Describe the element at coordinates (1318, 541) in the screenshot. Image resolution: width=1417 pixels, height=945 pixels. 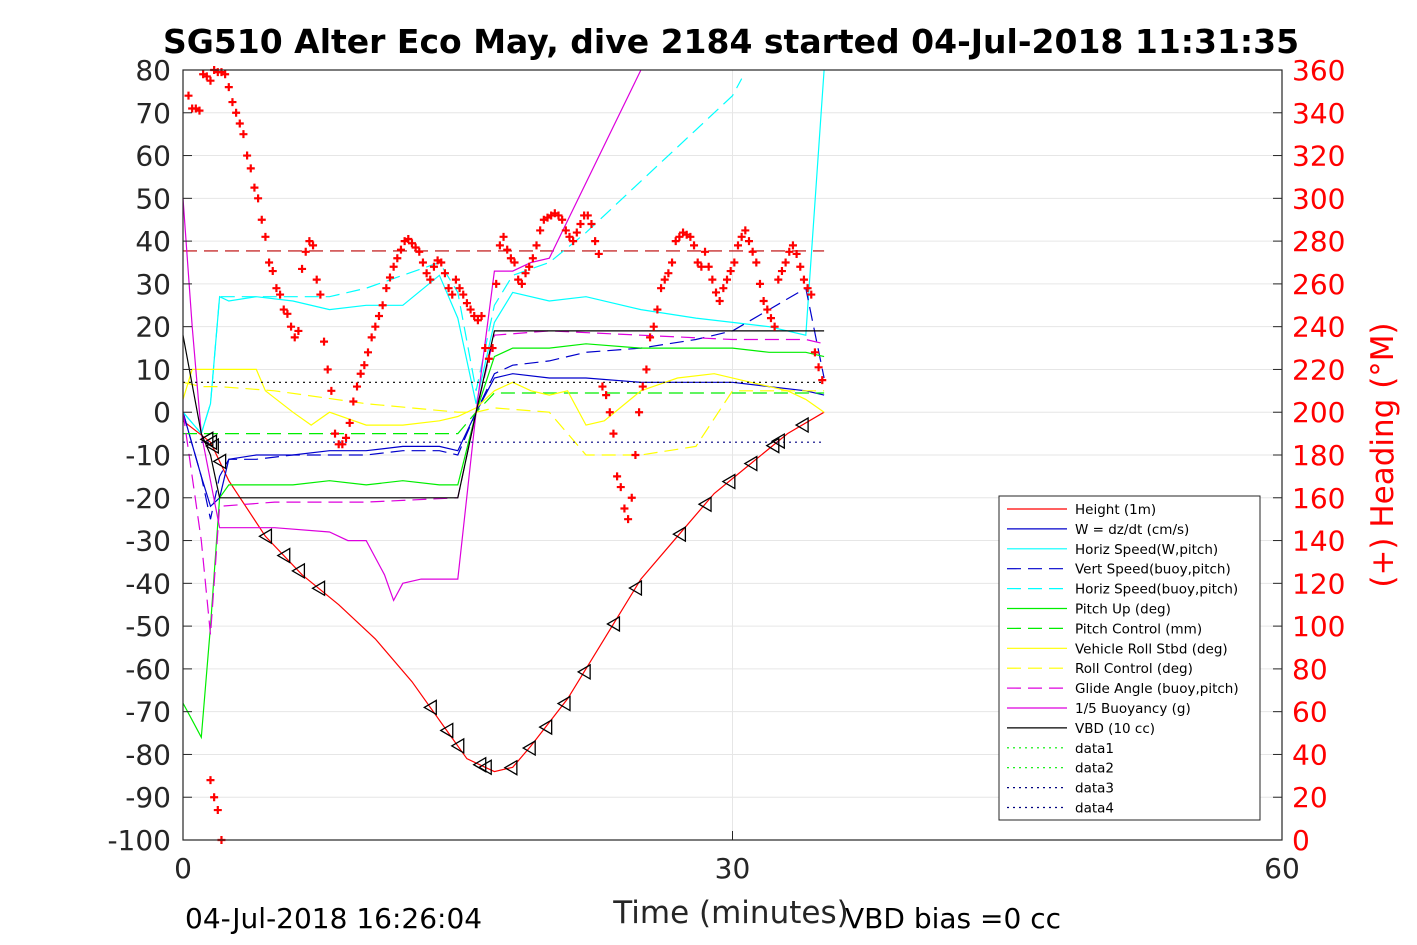
I see `right-tick-label: 140` at that location.